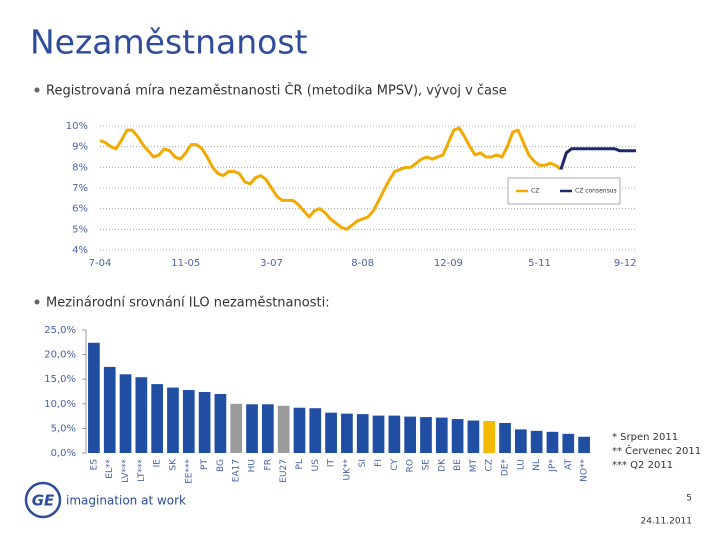 This screenshot has height=540, width=720. Describe the element at coordinates (158, 463) in the screenshot. I see `x-tick-label: IE` at that location.